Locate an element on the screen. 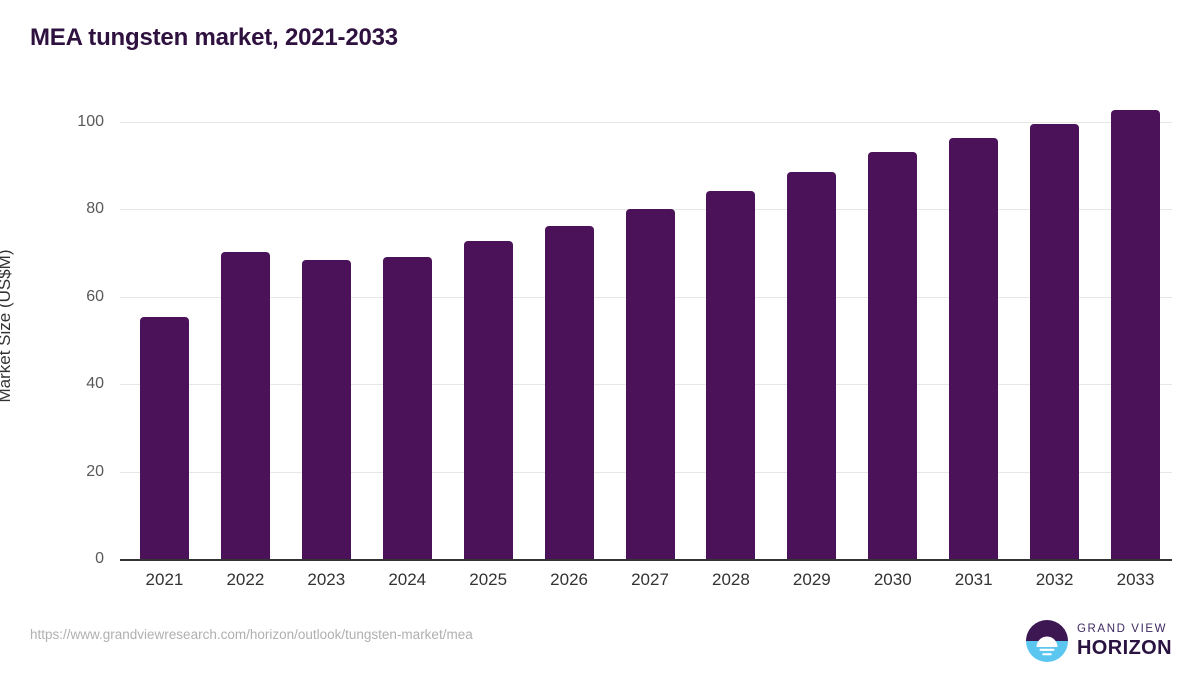 Image resolution: width=1200 pixels, height=675 pixels. bar-2033 is located at coordinates (1136, 334).